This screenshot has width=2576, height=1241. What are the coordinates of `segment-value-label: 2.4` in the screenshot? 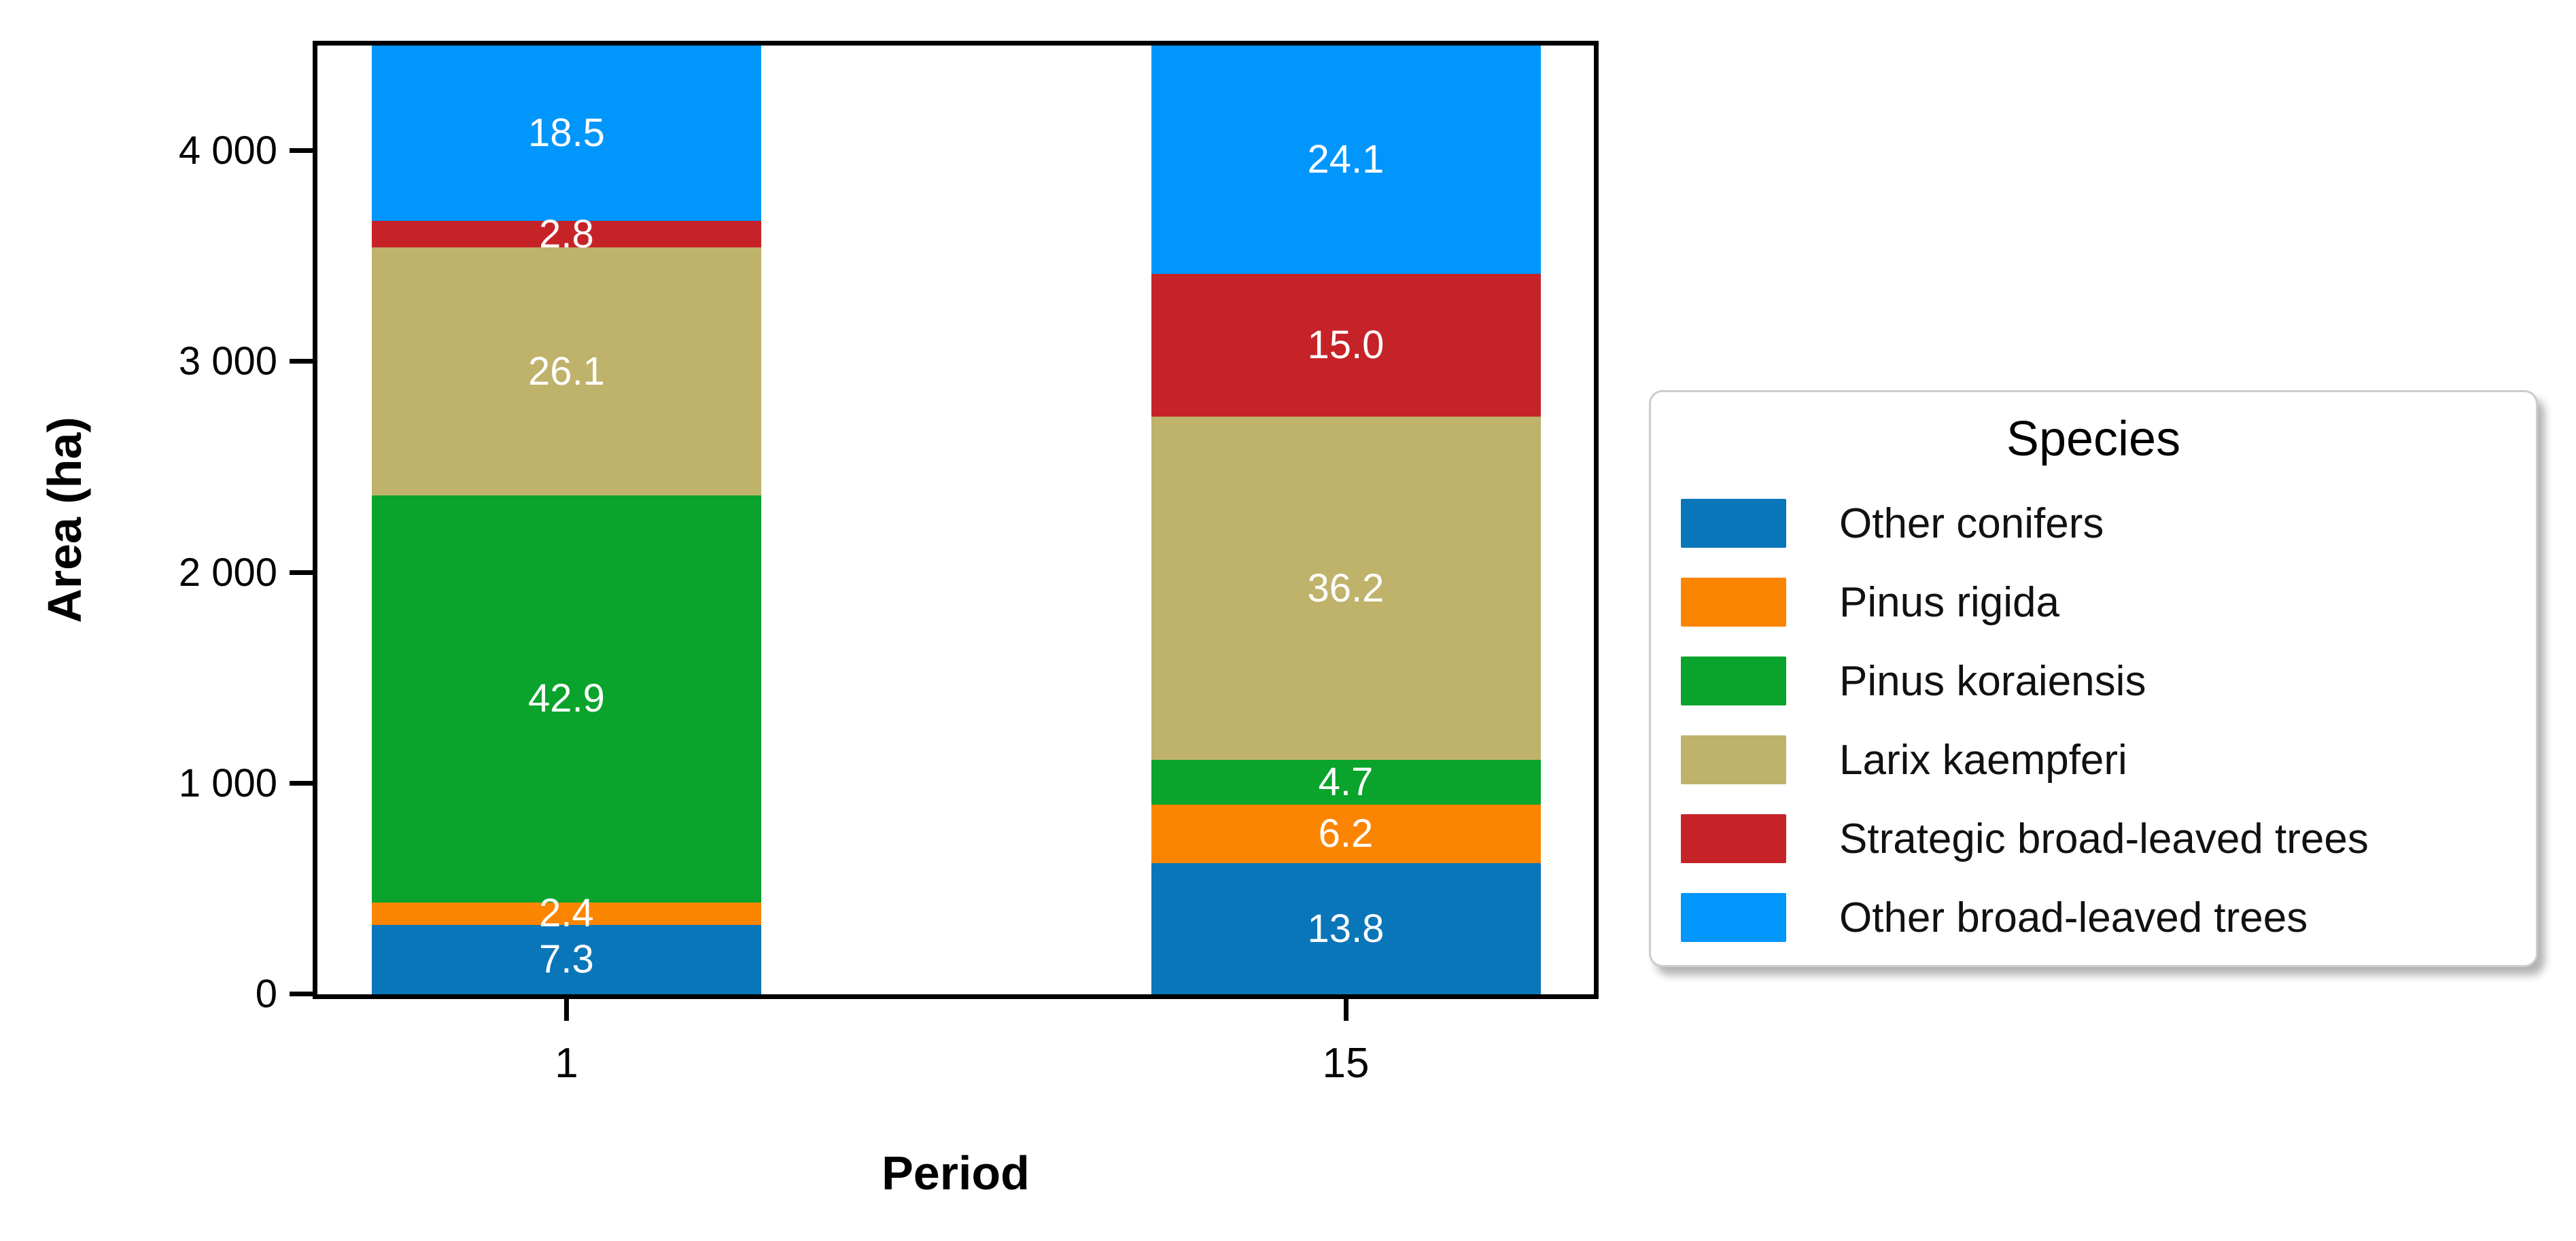 It's located at (566, 913).